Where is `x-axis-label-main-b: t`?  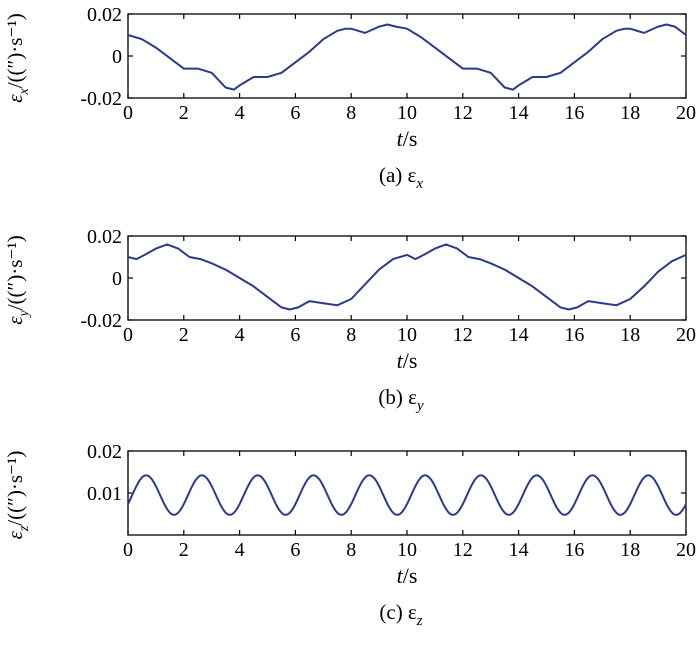 x-axis-label-main-b: t is located at coordinates (400, 360).